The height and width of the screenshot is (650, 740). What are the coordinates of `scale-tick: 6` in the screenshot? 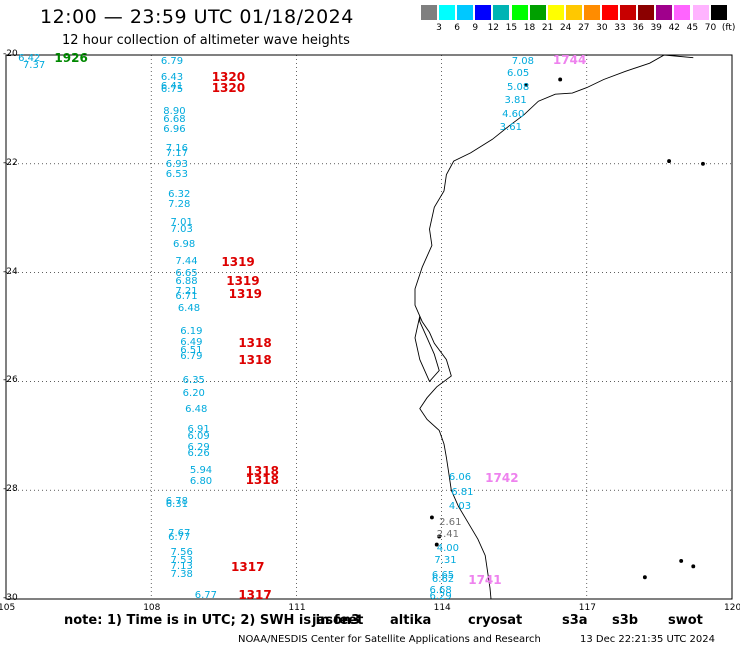 It's located at (457, 28).